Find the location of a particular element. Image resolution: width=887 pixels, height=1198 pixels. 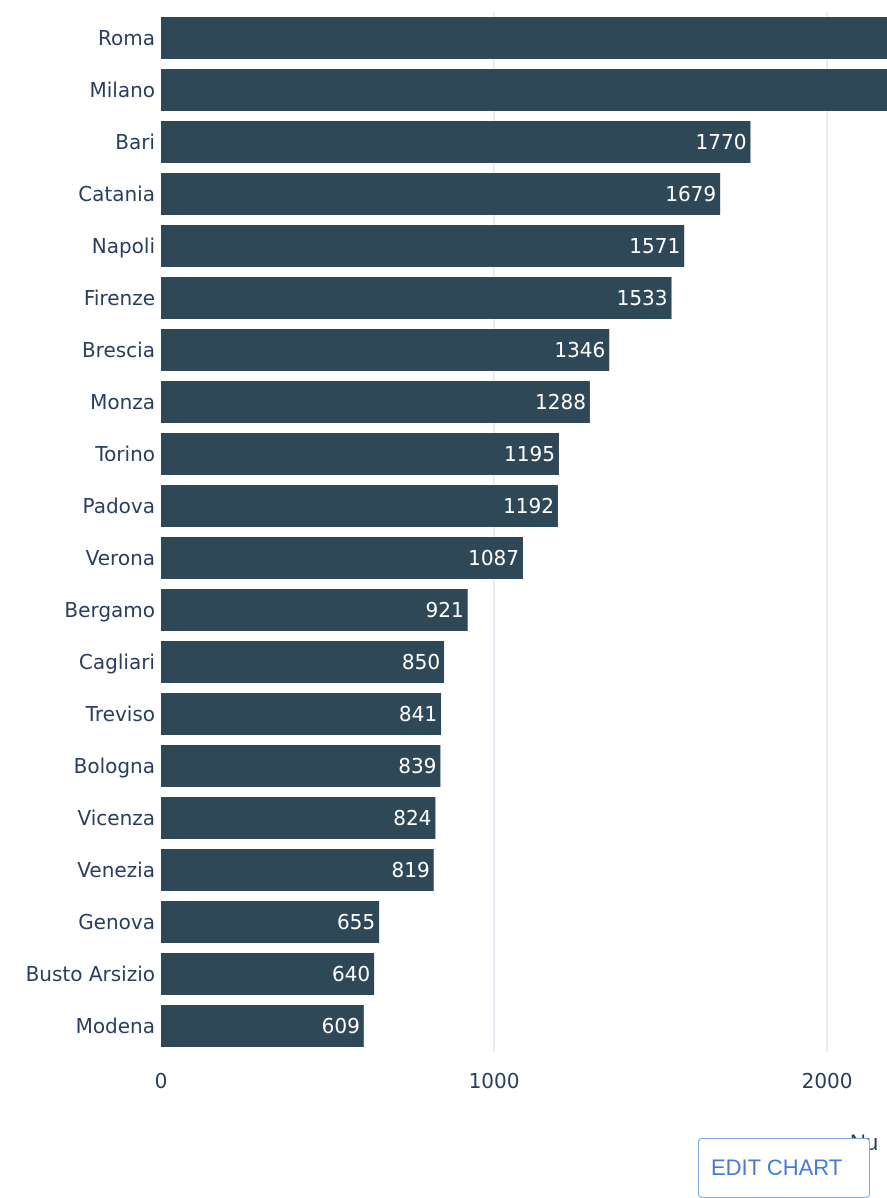

category-label: Bologna is located at coordinates (114, 766).